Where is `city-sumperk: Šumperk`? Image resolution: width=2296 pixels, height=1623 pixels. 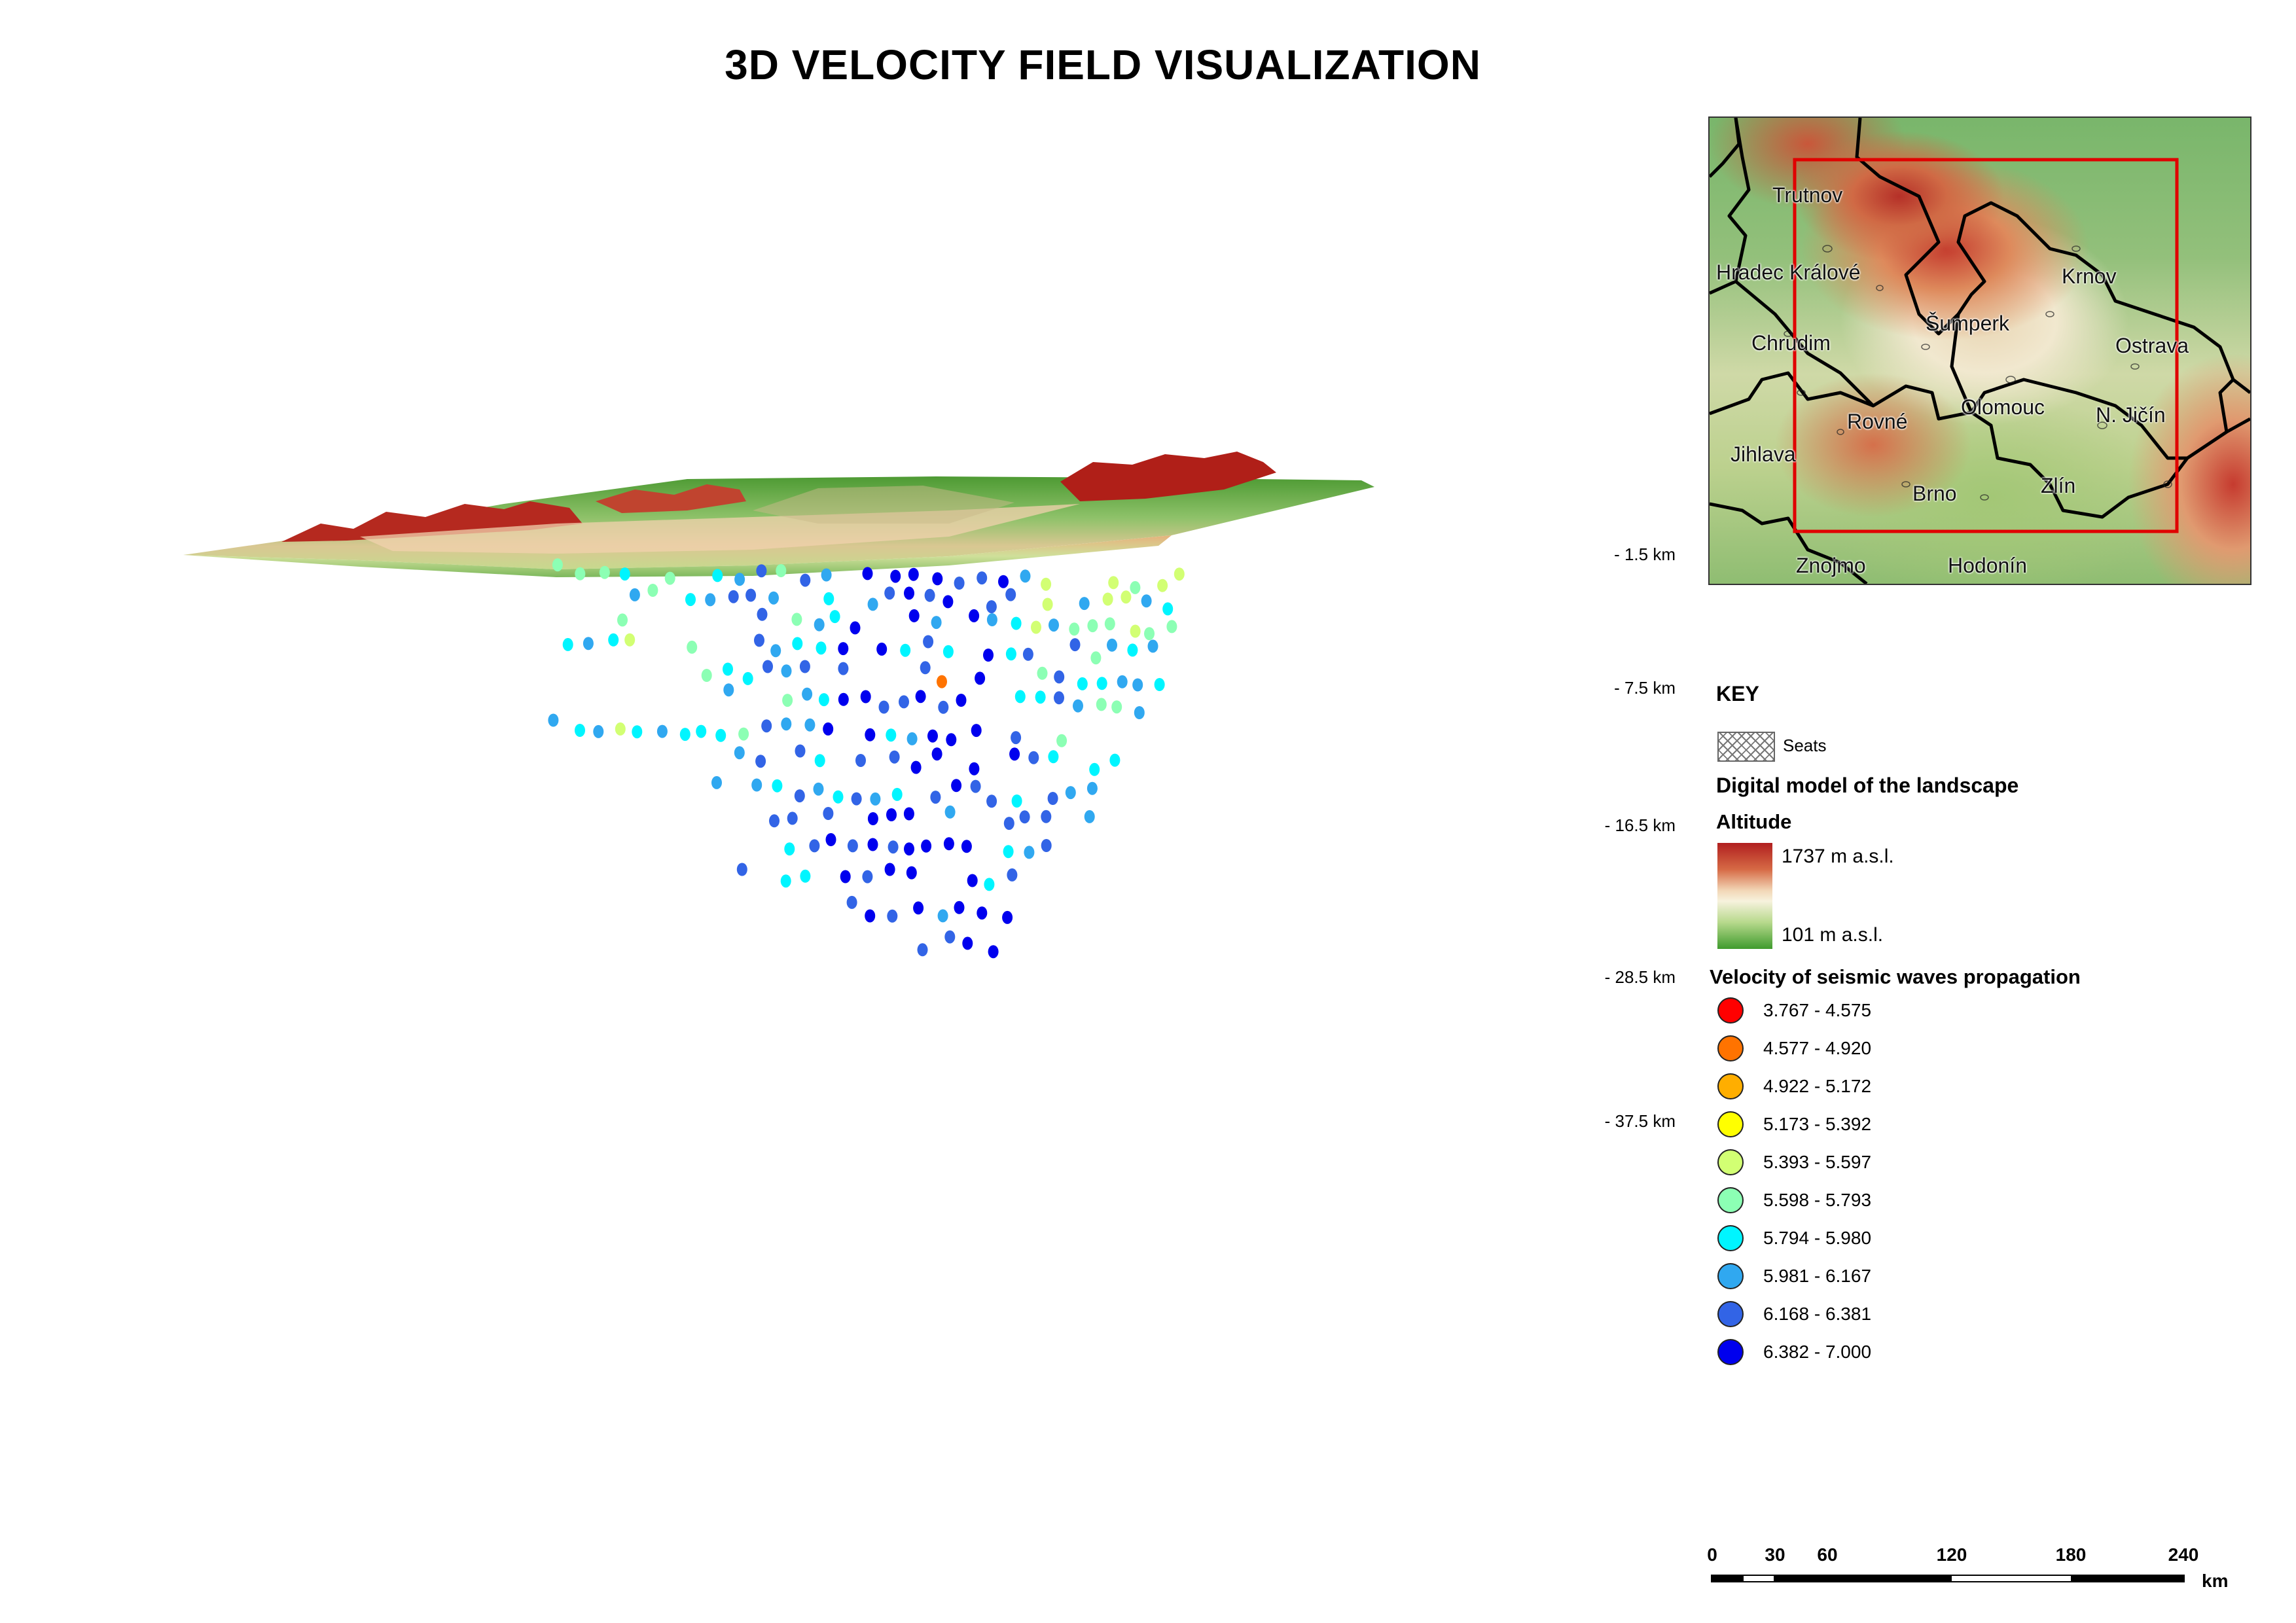
city-sumperk: Šumperk is located at coordinates (1968, 323).